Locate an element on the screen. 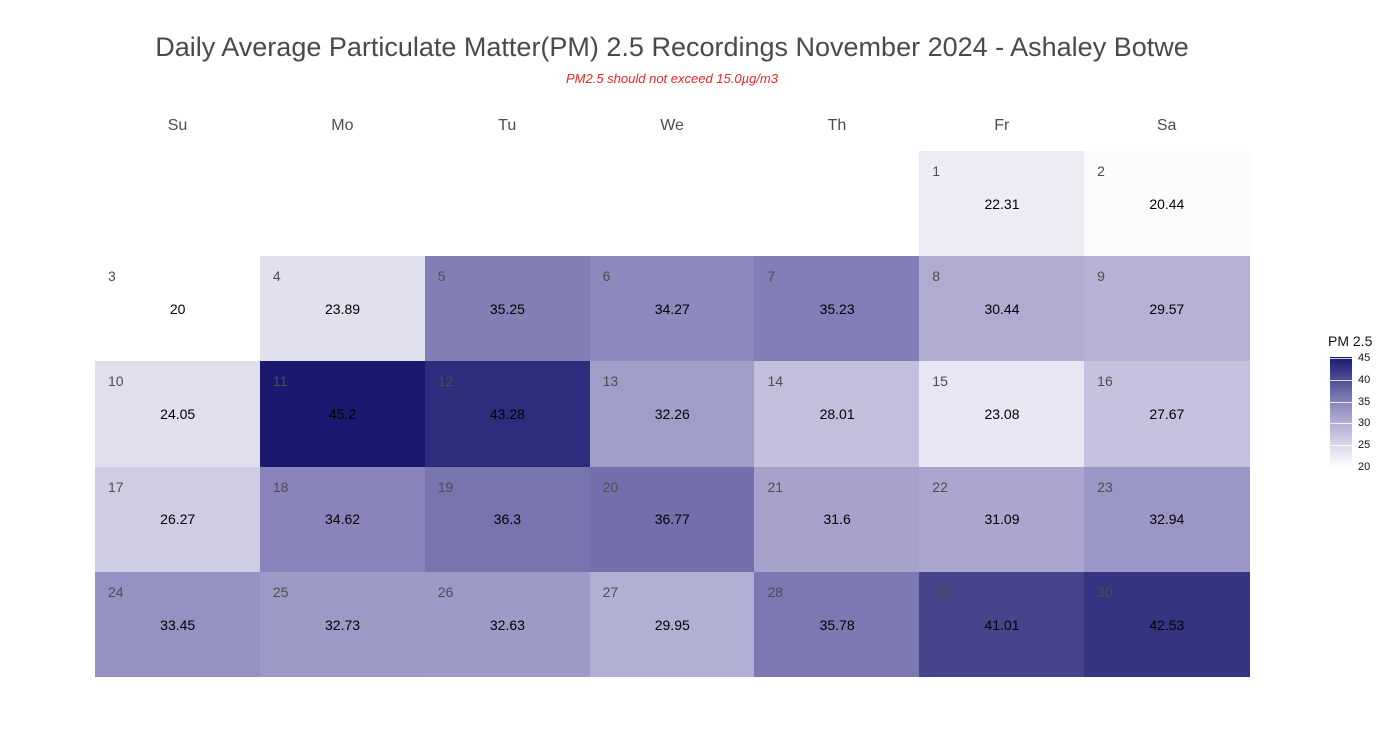 This screenshot has height=752, width=1400. calendar-day-cell: 4 23.89 is located at coordinates (342, 309).